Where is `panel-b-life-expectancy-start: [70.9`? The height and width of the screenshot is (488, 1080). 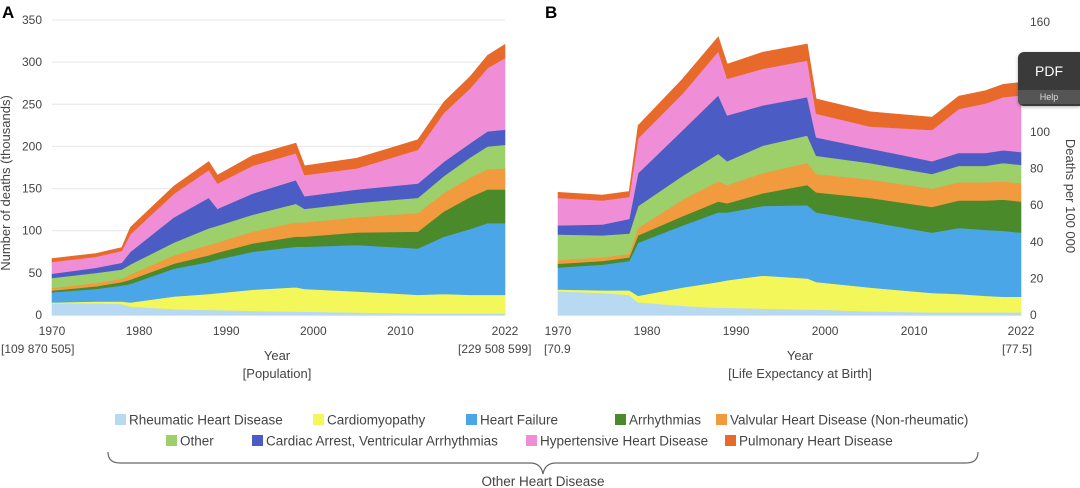
panel-b-life-expectancy-start: [70.9 is located at coordinates (557, 349).